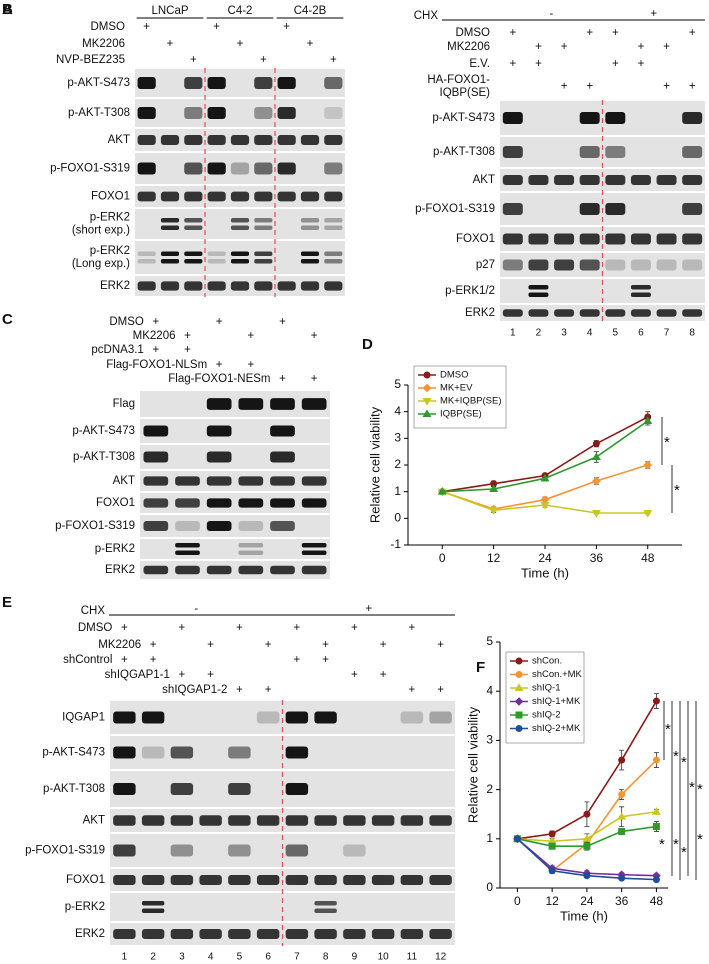 Image resolution: width=709 pixels, height=964 pixels. Describe the element at coordinates (74, 789) in the screenshot. I see `row-label: p-AKT-T308` at that location.